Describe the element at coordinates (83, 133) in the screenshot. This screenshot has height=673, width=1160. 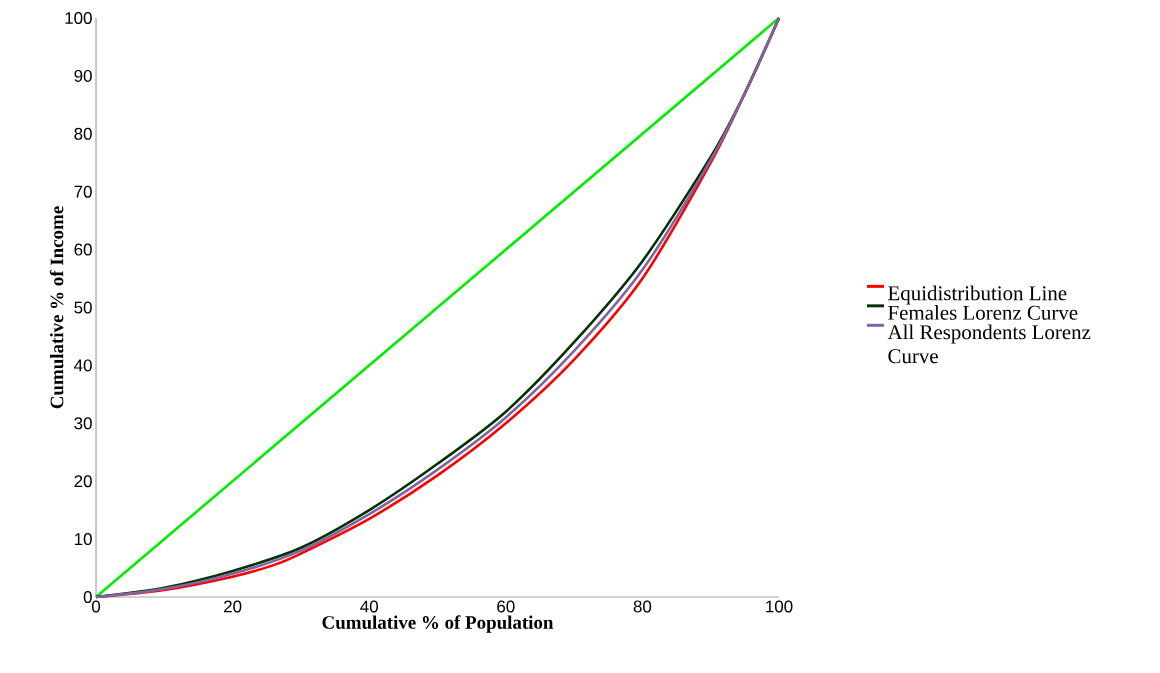
I see `y-tick-label: 80` at that location.